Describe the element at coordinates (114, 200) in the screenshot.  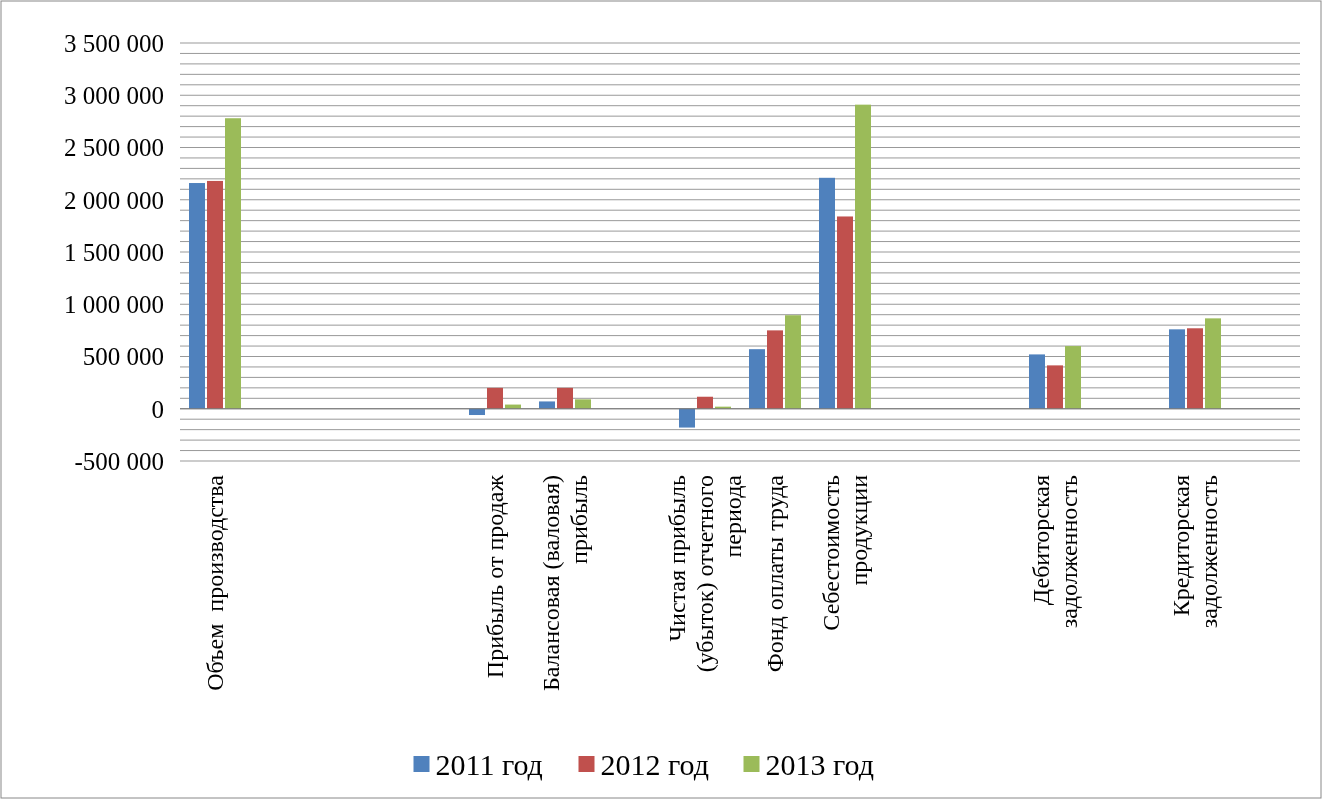
I see `y-tick-label: 2 000 000` at that location.